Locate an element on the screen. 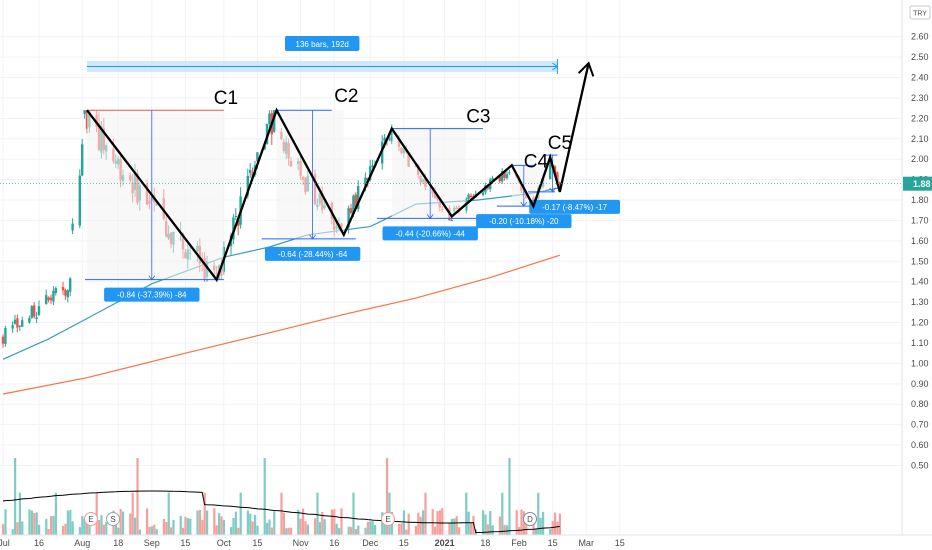  currency-badge is located at coordinates (920, 12).